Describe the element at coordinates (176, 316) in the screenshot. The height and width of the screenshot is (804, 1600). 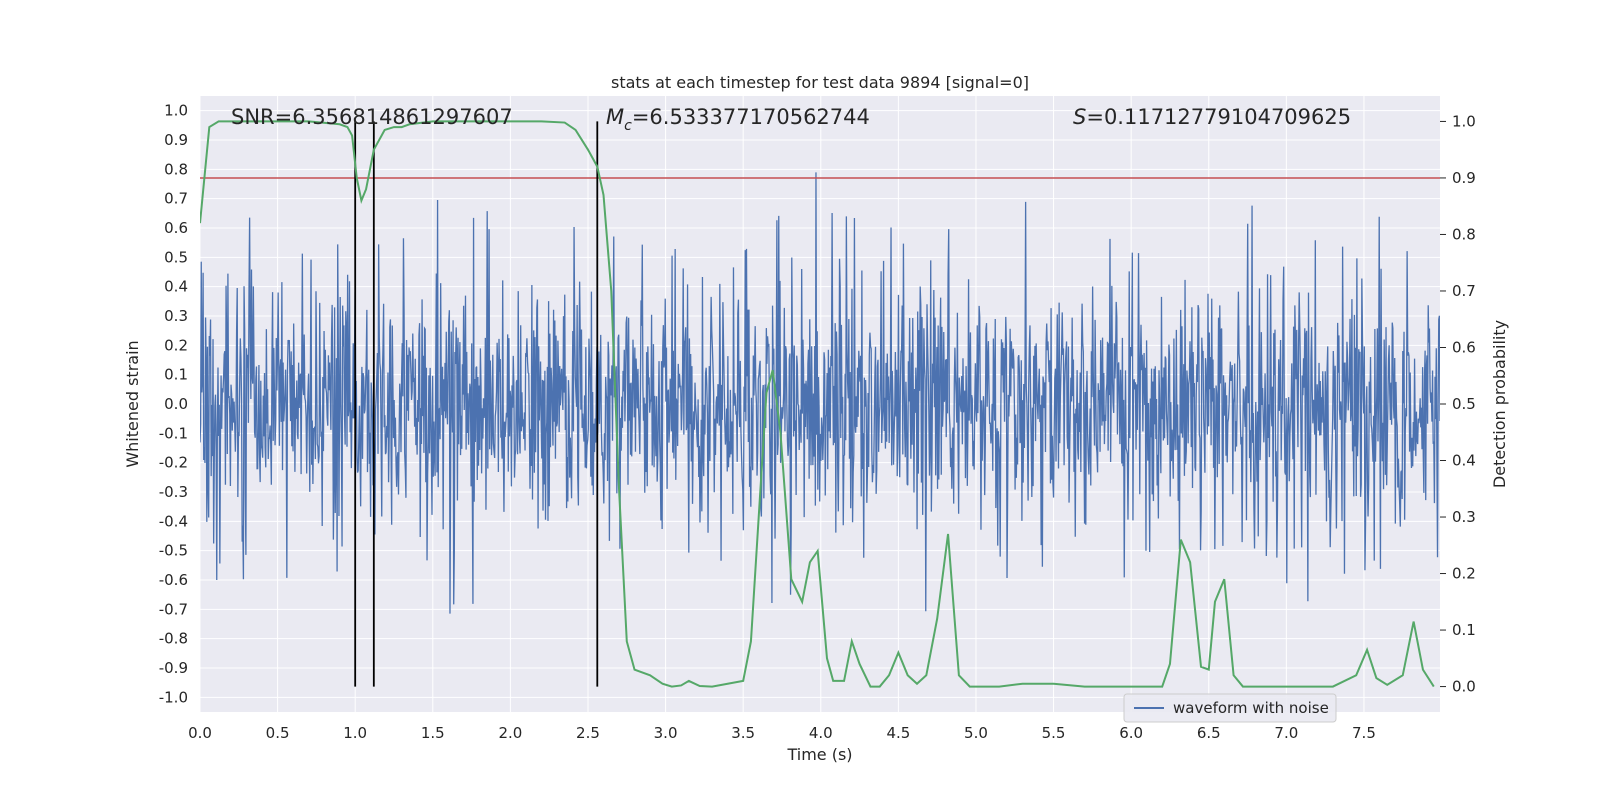
I see `y-left-tick-label: 0.3` at that location.